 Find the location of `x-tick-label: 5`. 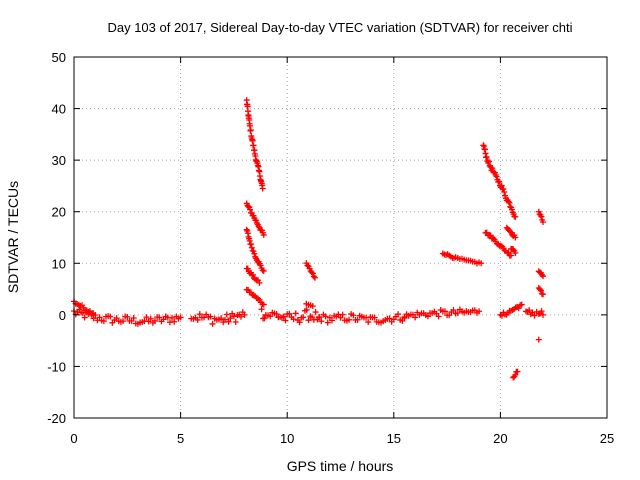

x-tick-label: 5 is located at coordinates (180, 438).